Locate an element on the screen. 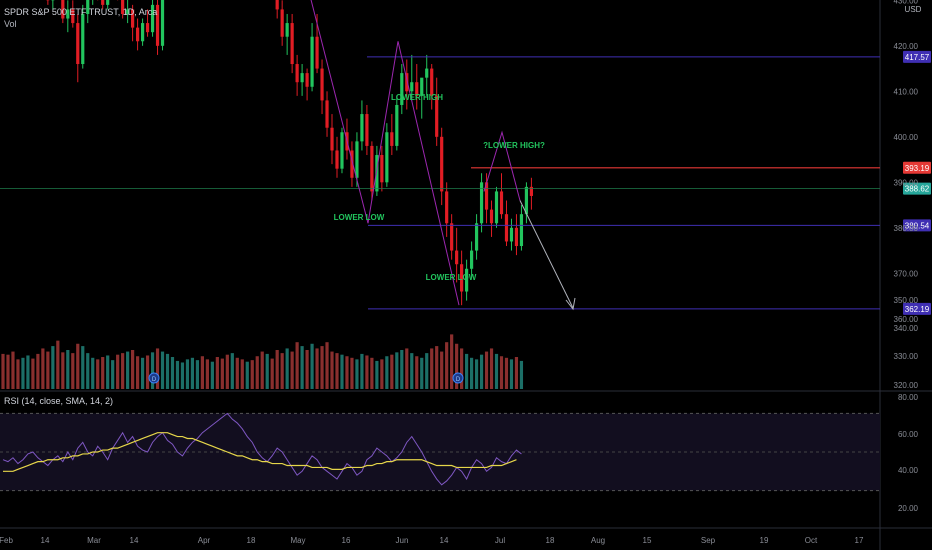 Image resolution: width=932 pixels, height=550 pixels. annotation-label: ?LOWER HIGH? is located at coordinates (514, 145).